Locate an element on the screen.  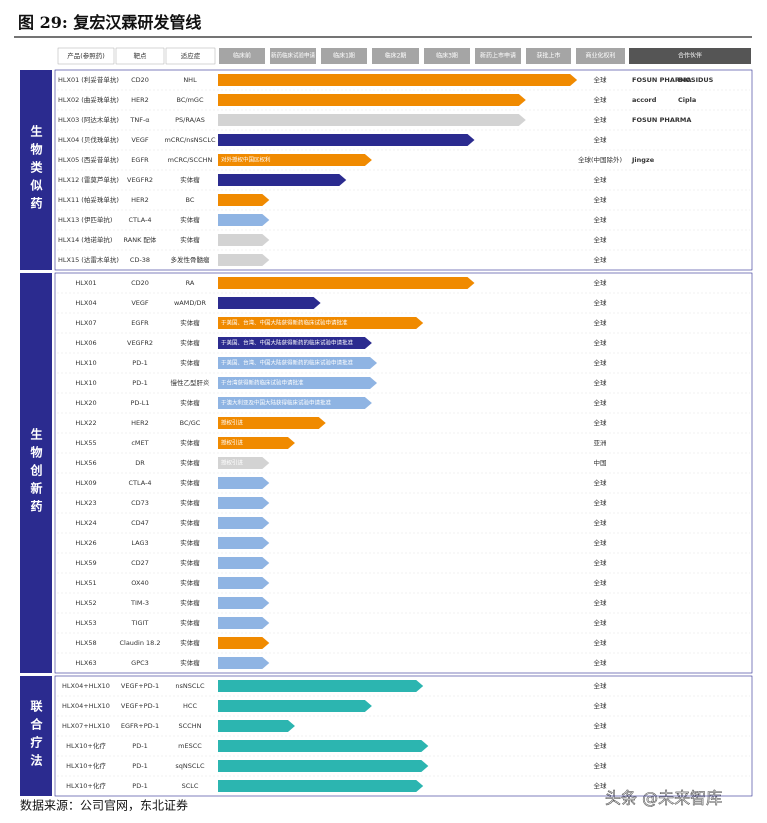
indication: mESCC is located at coordinates (190, 746).